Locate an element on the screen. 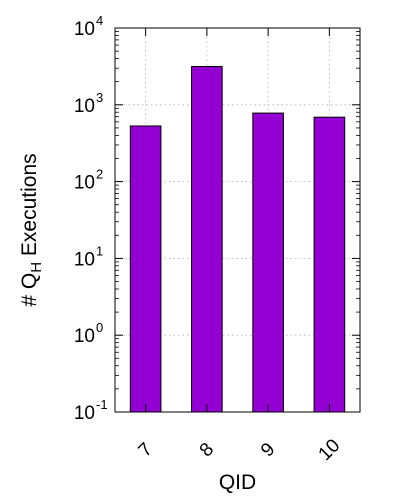 The height and width of the screenshot is (500, 400). y-tick-label-exponent: 1 is located at coordinates (99, 250).